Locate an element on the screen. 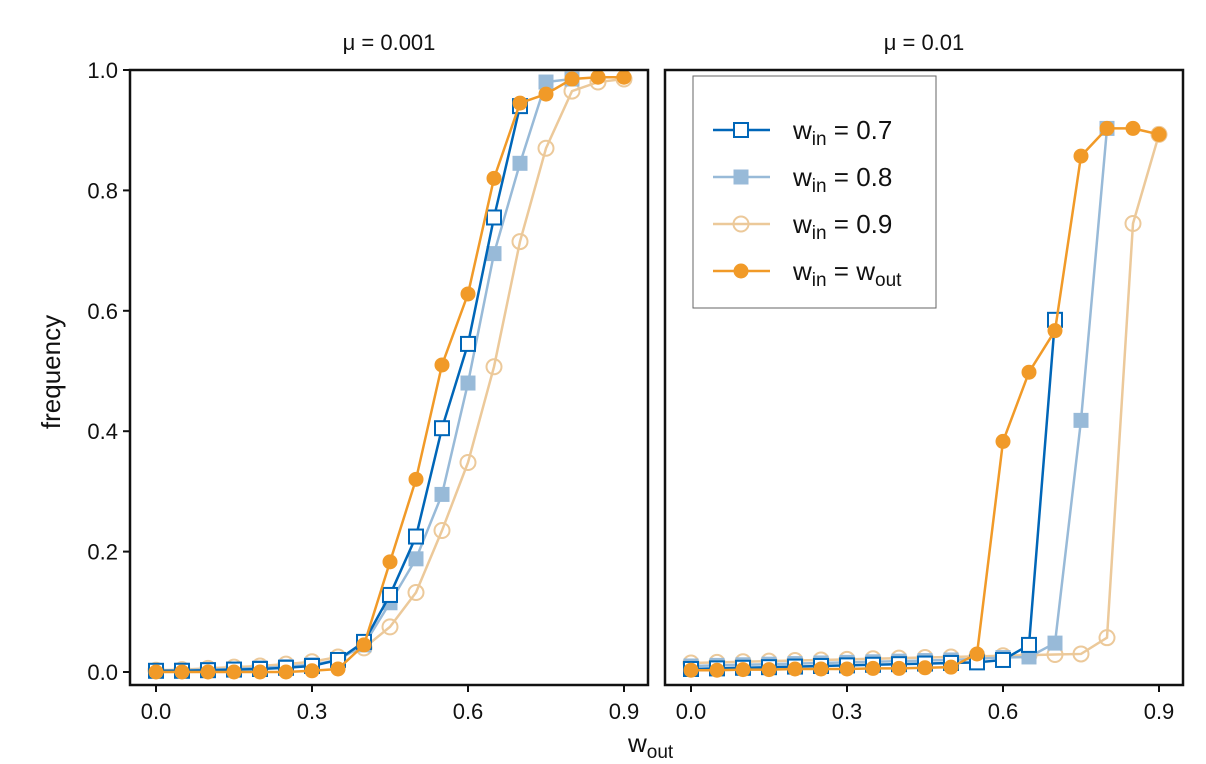 The width and height of the screenshot is (1206, 764). y-tick-label: 0.6 is located at coordinates (102, 311).